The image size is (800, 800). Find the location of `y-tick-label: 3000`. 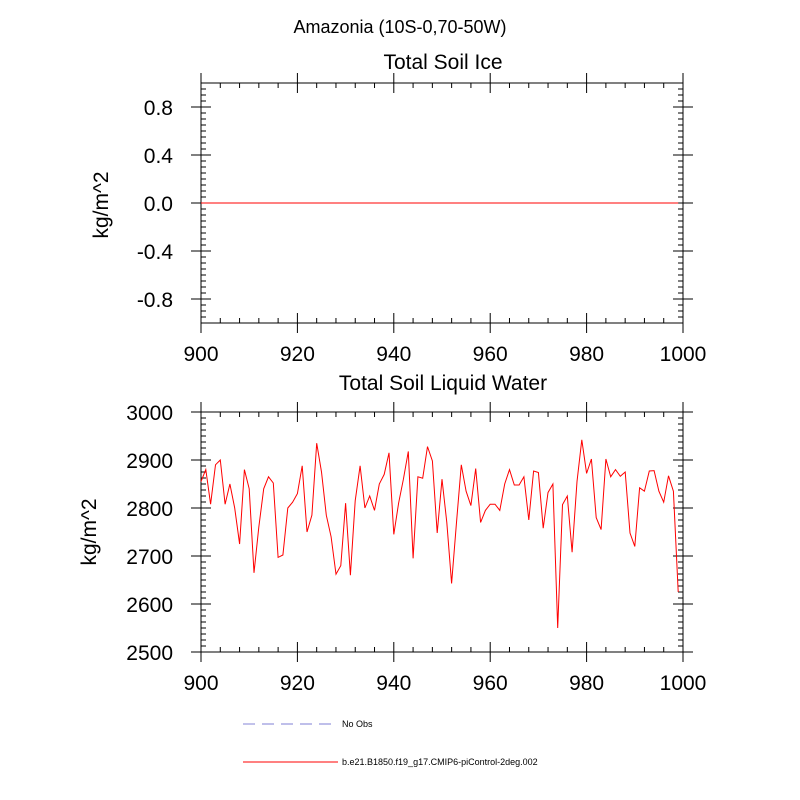

y-tick-label: 3000 is located at coordinates (149, 413).